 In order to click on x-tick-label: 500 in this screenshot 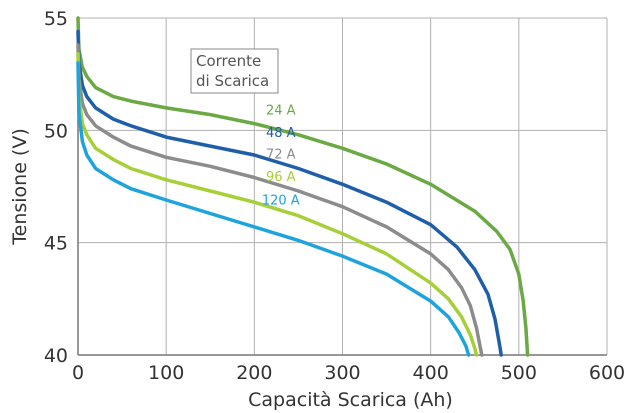, I will do `click(519, 373)`.